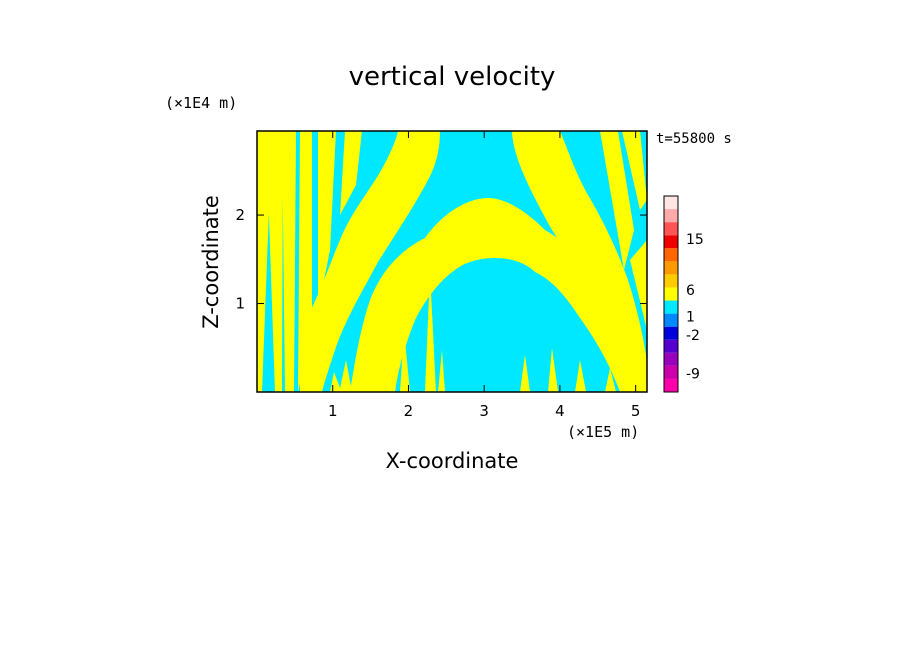  I want to click on y-tick-label-1: 2, so click(240, 215).